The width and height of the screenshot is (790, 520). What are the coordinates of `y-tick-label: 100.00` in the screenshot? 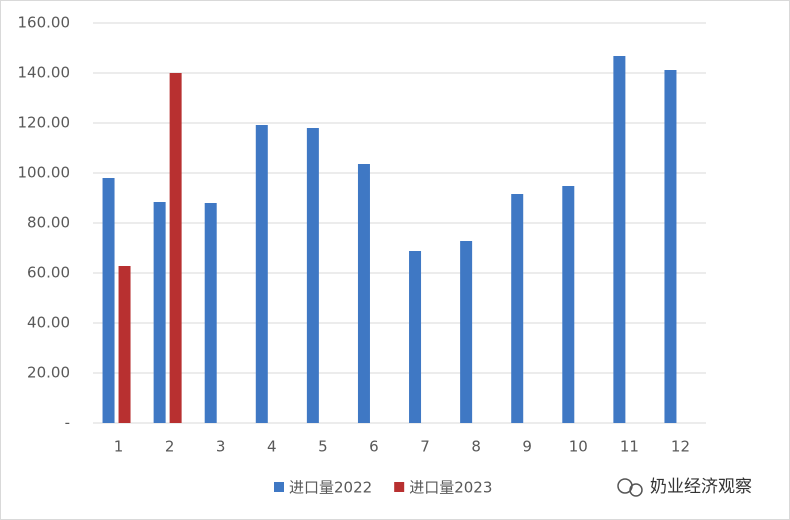 It's located at (44, 173).